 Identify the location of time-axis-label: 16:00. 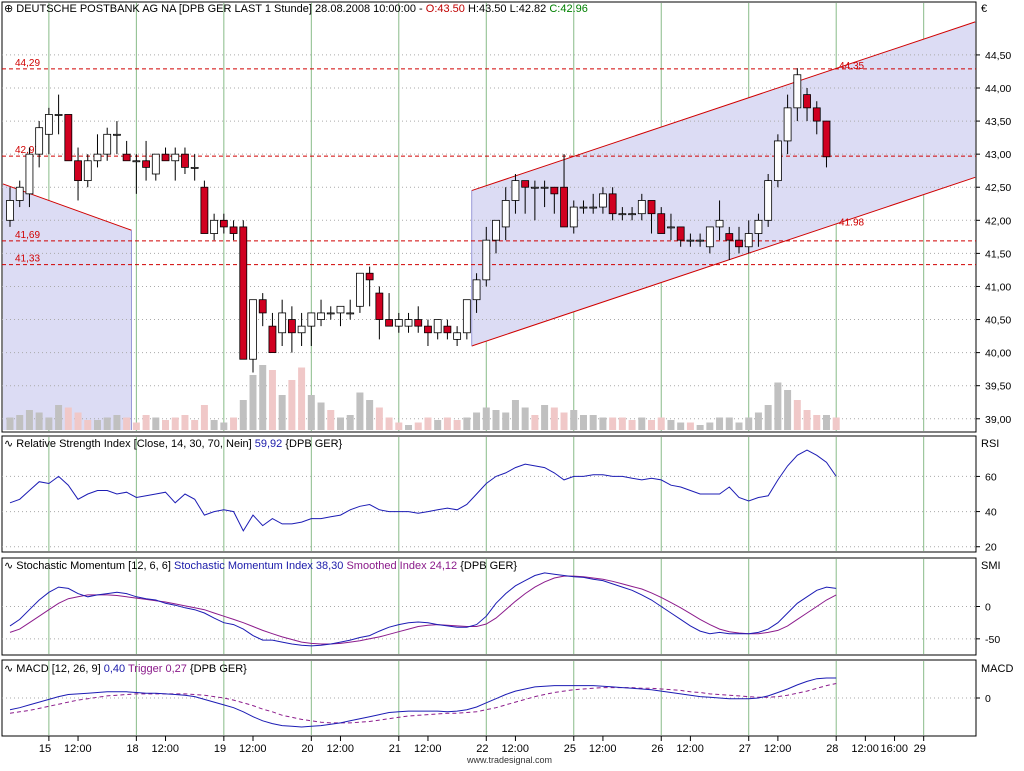
(895, 749).